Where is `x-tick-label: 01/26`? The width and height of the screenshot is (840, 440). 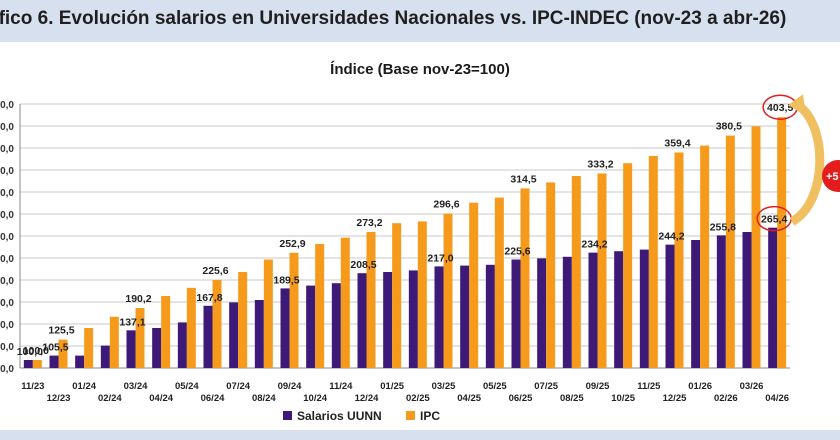
x-tick-label: 01/26 is located at coordinates (700, 386).